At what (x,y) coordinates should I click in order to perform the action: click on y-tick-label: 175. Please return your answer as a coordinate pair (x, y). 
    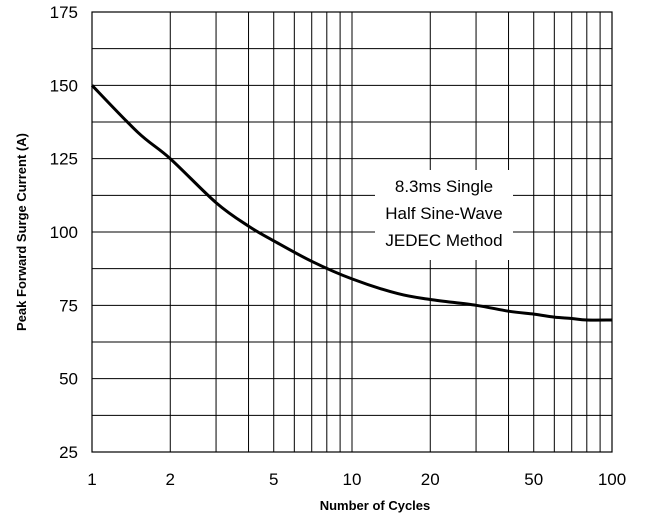
    Looking at the image, I should click on (64, 12).